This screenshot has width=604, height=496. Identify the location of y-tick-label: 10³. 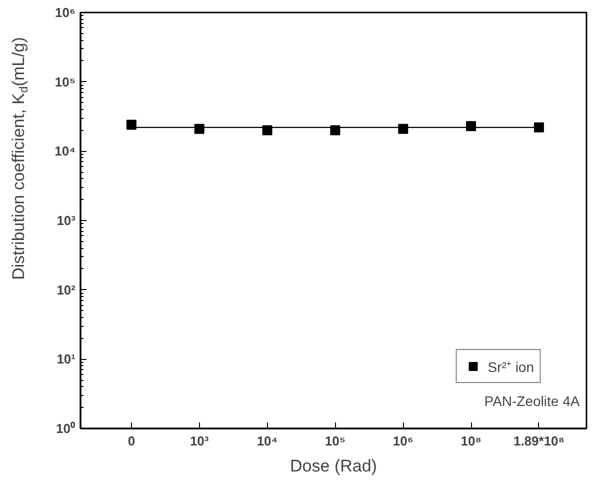
(66, 220).